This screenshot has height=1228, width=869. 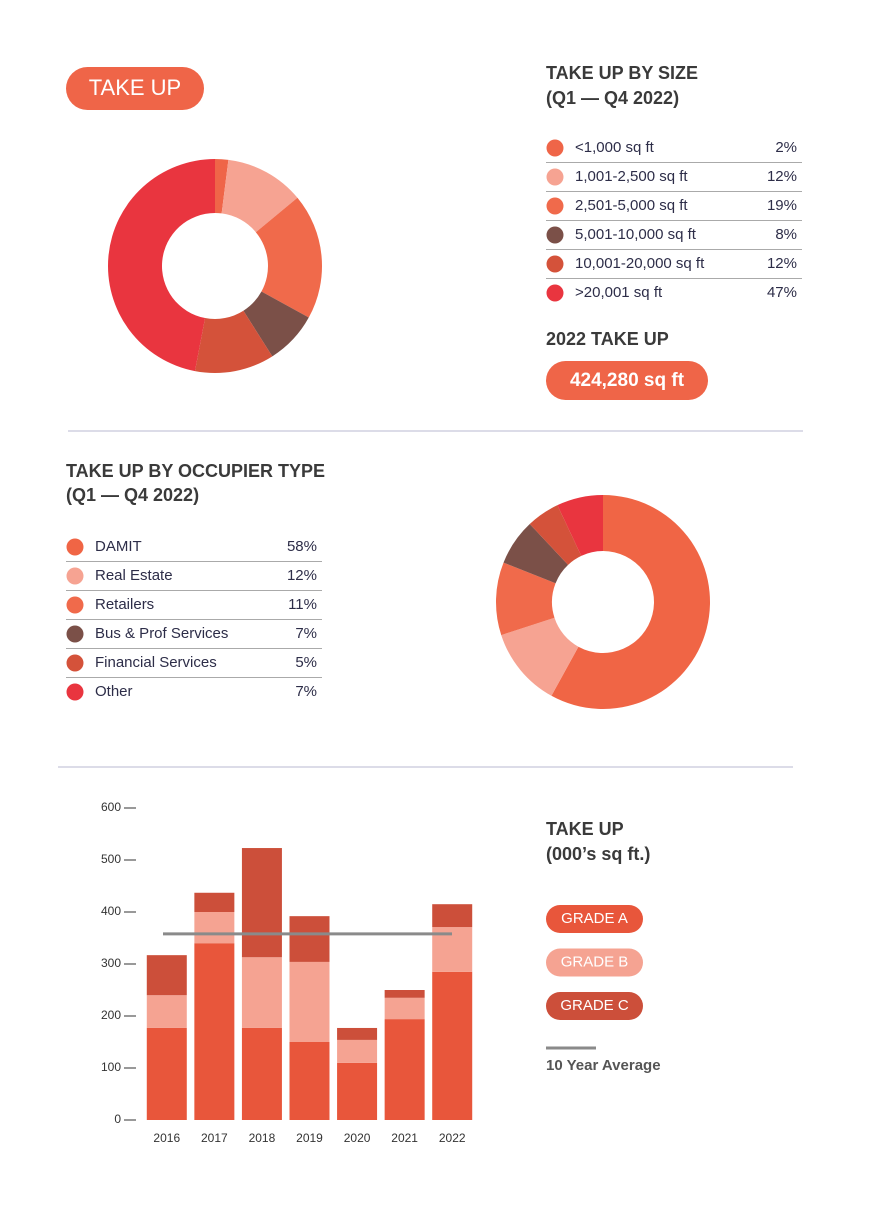 I want to click on legend-label: GRADE A, so click(x=594, y=918).